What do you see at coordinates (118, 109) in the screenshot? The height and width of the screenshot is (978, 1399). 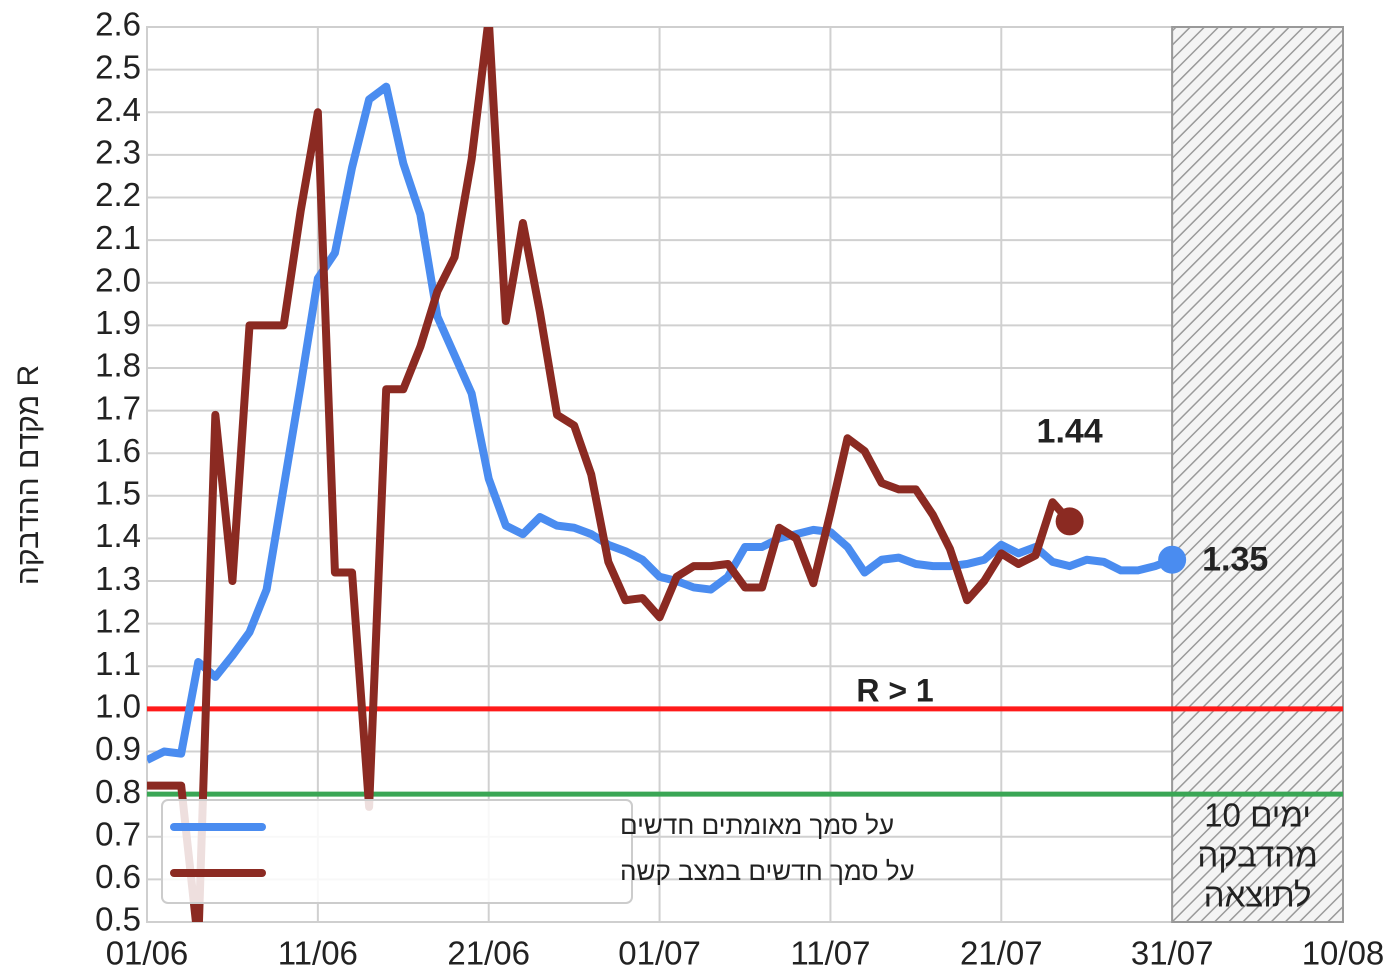 I see `y-tick-label: 2.4` at bounding box center [118, 109].